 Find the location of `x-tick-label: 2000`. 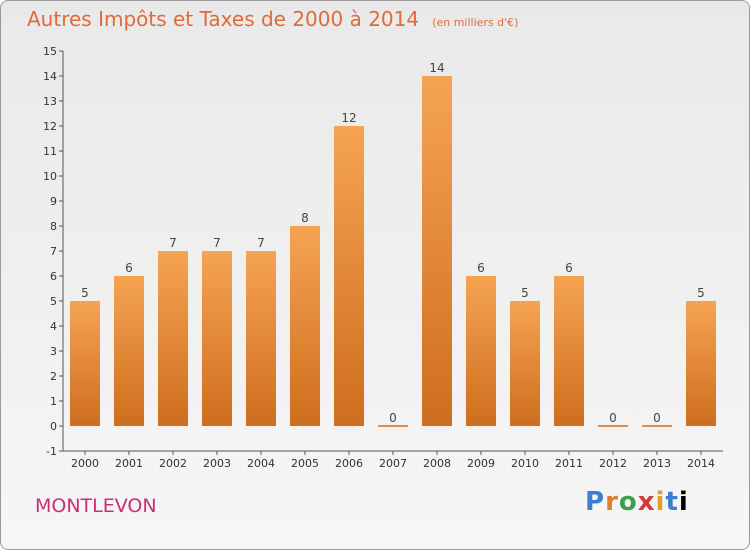

x-tick-label: 2000 is located at coordinates (85, 463).